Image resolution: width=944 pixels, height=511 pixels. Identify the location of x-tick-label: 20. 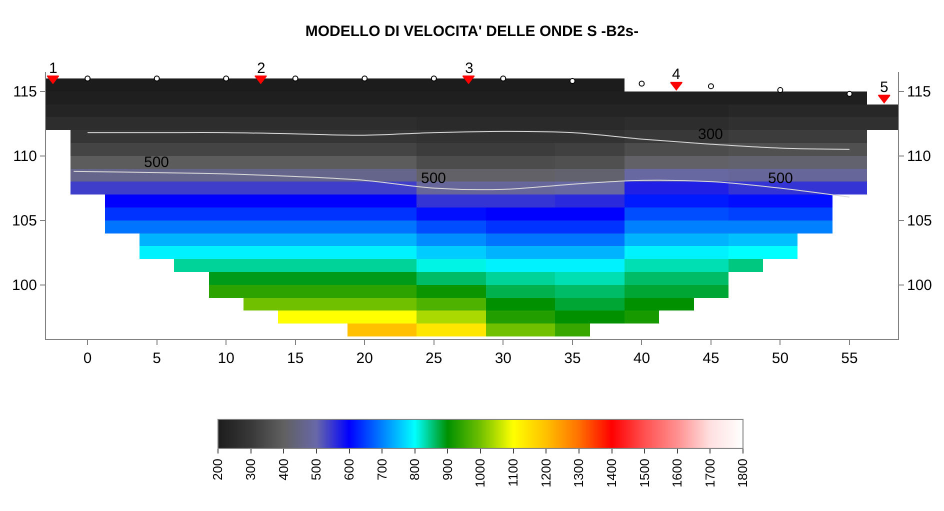
(364, 358).